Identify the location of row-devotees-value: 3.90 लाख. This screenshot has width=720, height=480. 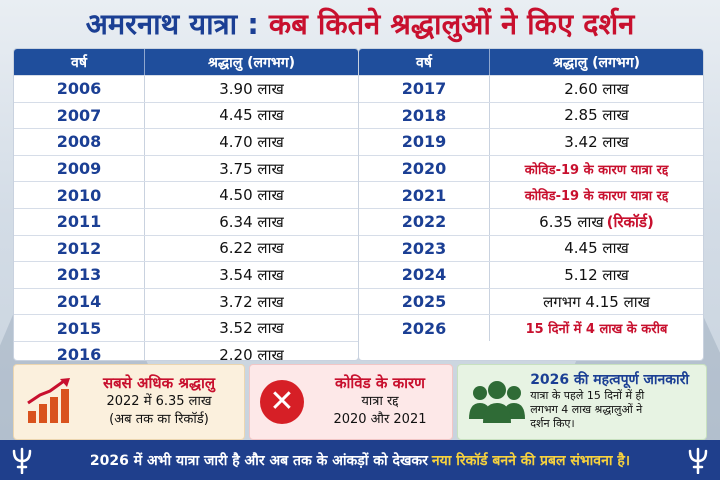
(251, 88).